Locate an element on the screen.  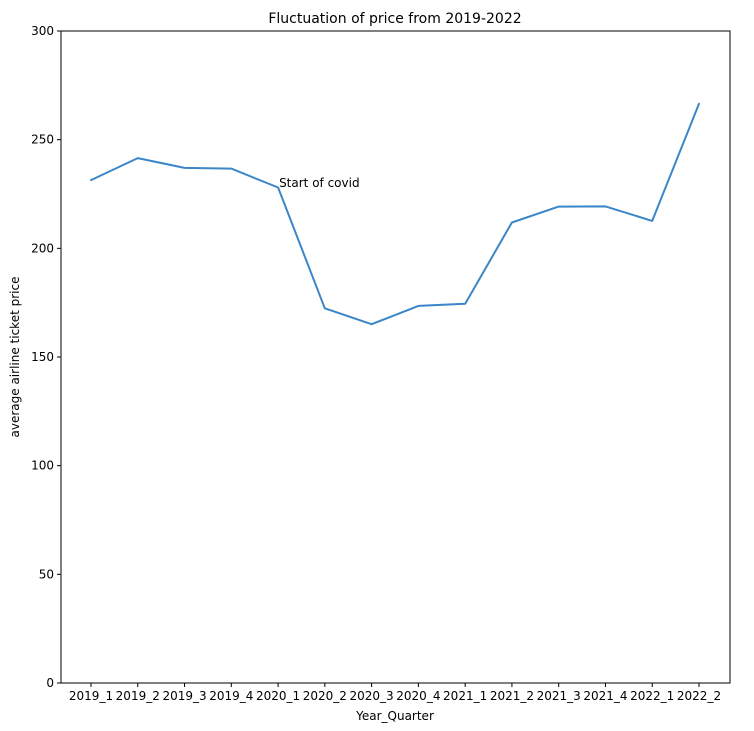
x-tick-label: 2019_4 is located at coordinates (231, 696).